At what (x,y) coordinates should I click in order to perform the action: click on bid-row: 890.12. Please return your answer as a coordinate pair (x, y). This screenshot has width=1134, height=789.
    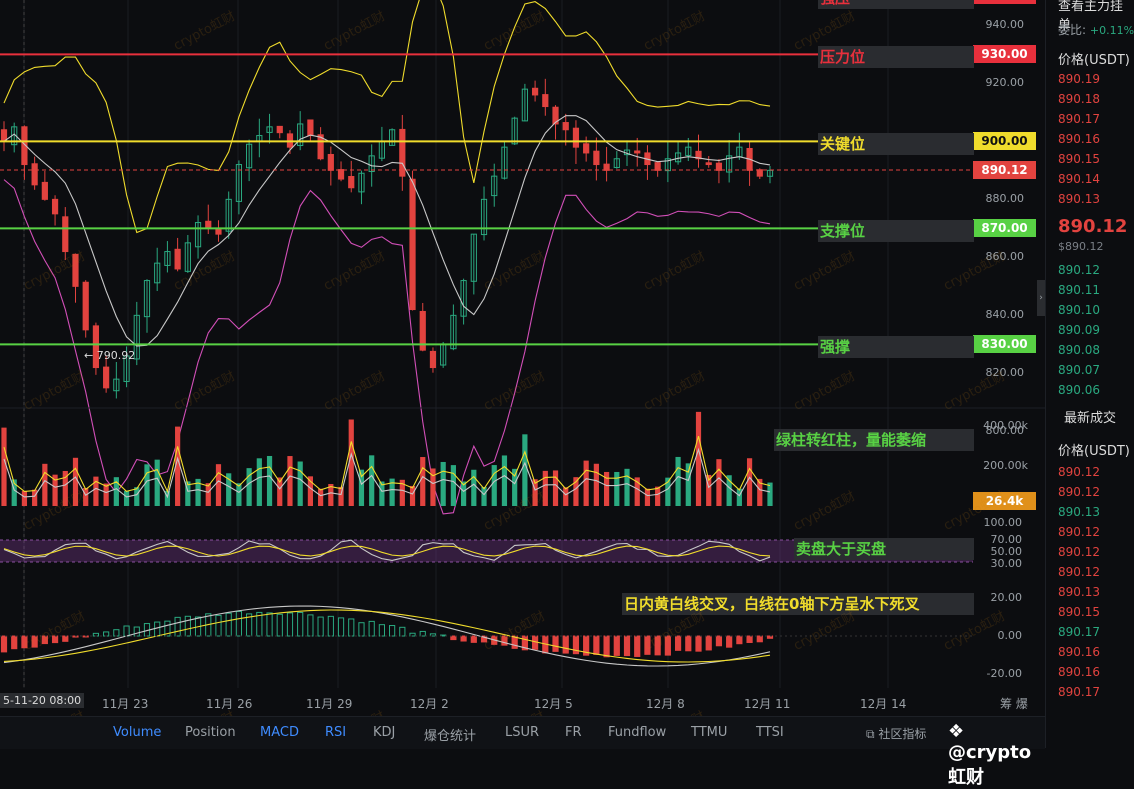
    Looking at the image, I should click on (1079, 270).